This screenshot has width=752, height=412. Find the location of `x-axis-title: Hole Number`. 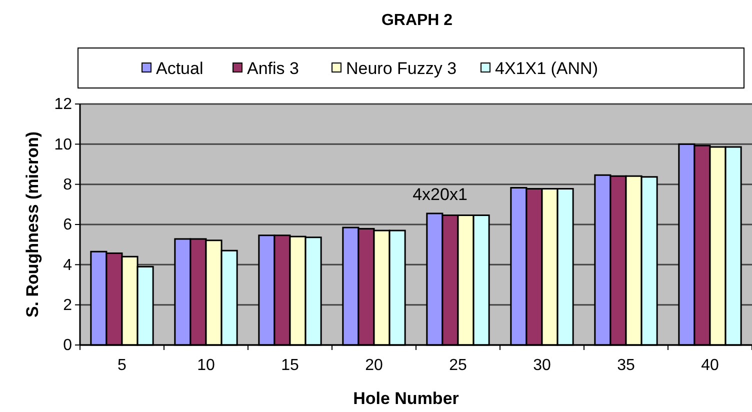

x-axis-title: Hole Number is located at coordinates (406, 398).